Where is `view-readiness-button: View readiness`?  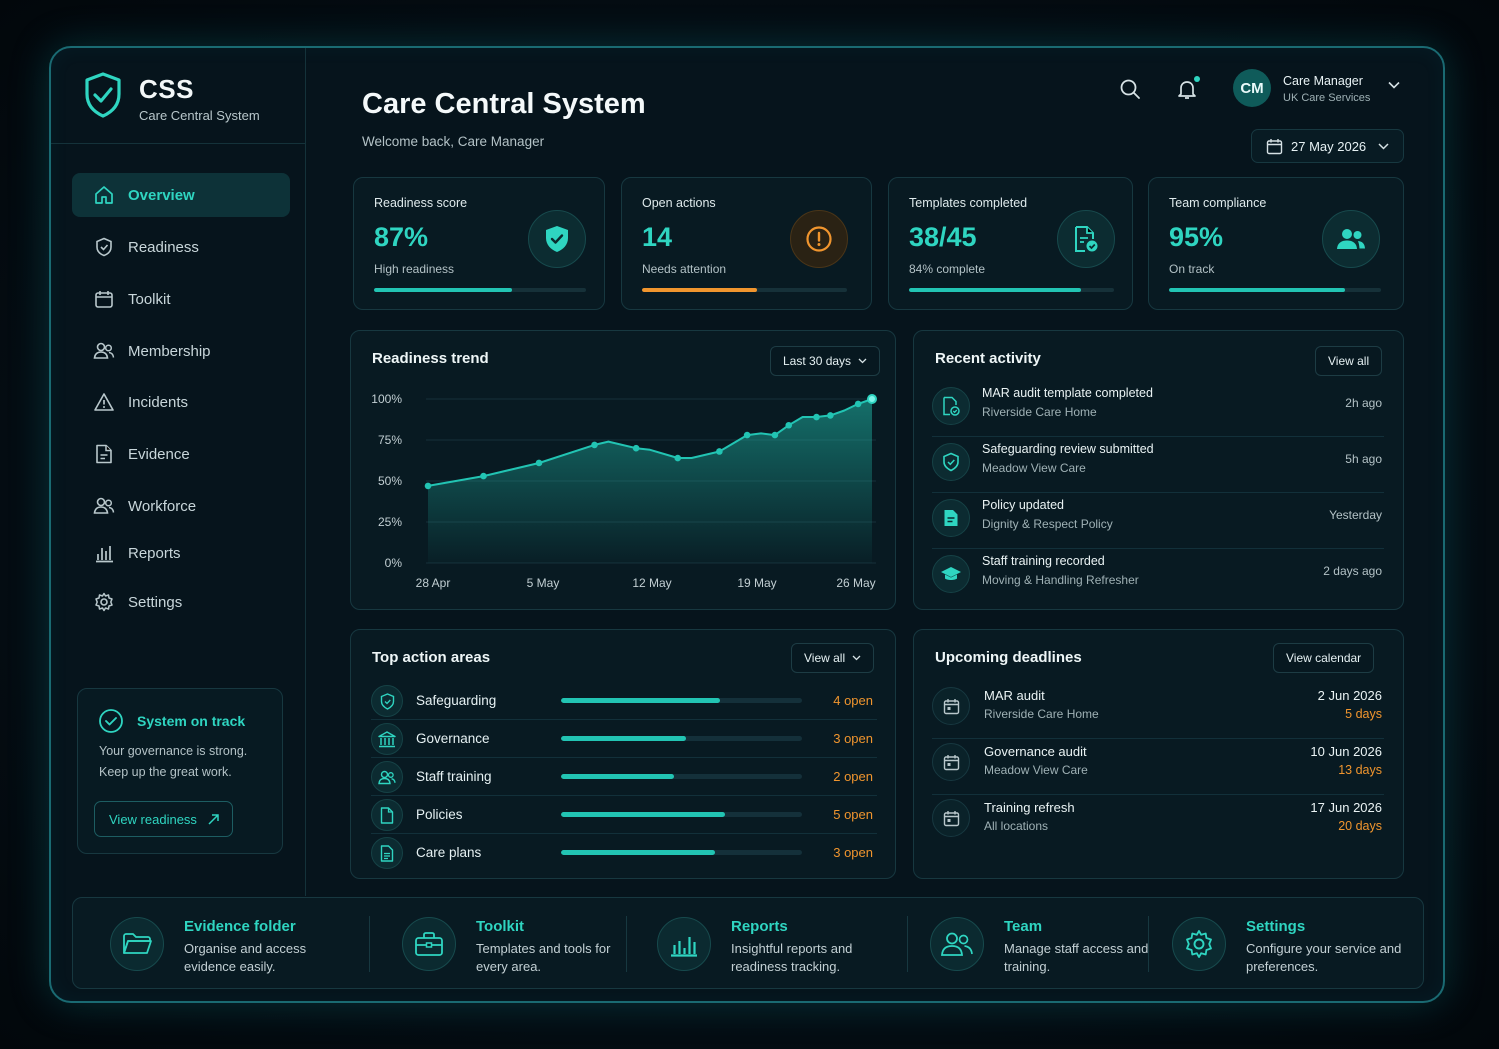
view-readiness-button: View readiness is located at coordinates (163, 819).